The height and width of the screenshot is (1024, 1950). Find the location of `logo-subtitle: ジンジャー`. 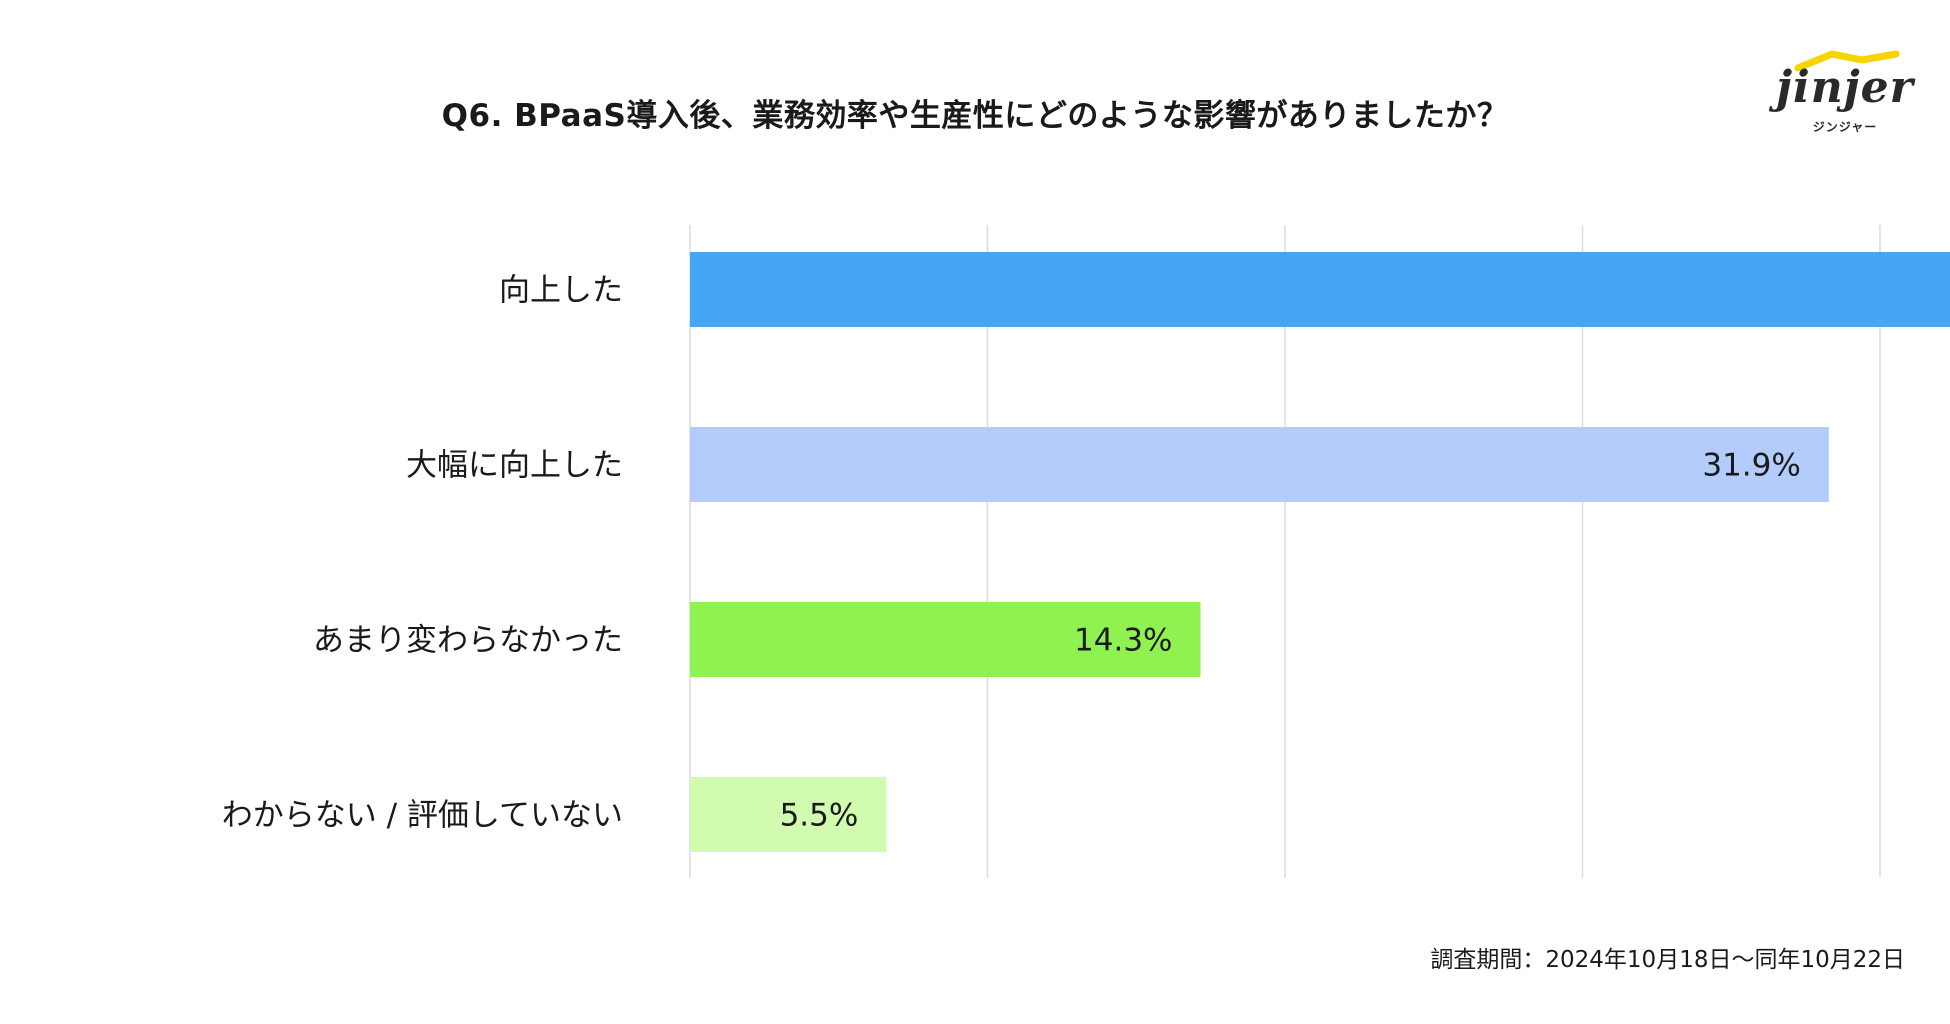

logo-subtitle: ジンジャー is located at coordinates (1845, 127).